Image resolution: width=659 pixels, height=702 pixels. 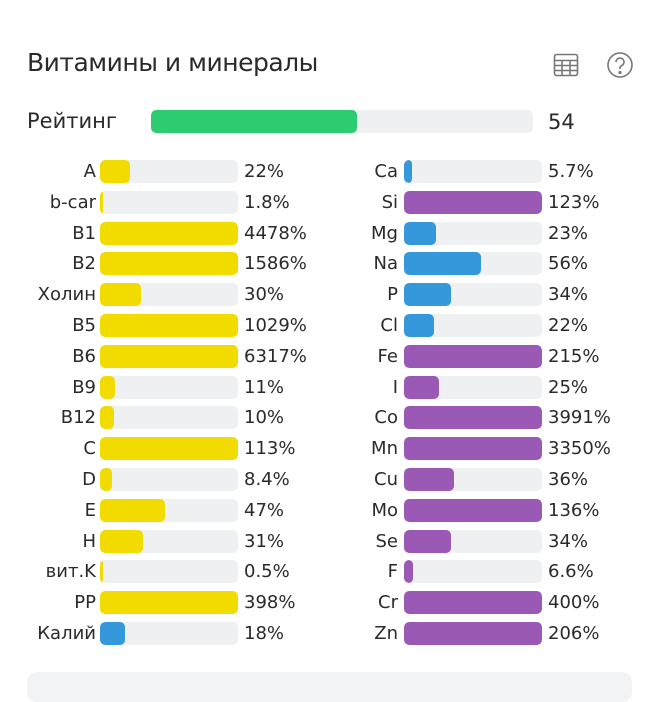 What do you see at coordinates (386, 418) in the screenshot?
I see `nutrient-label: Co` at bounding box center [386, 418].